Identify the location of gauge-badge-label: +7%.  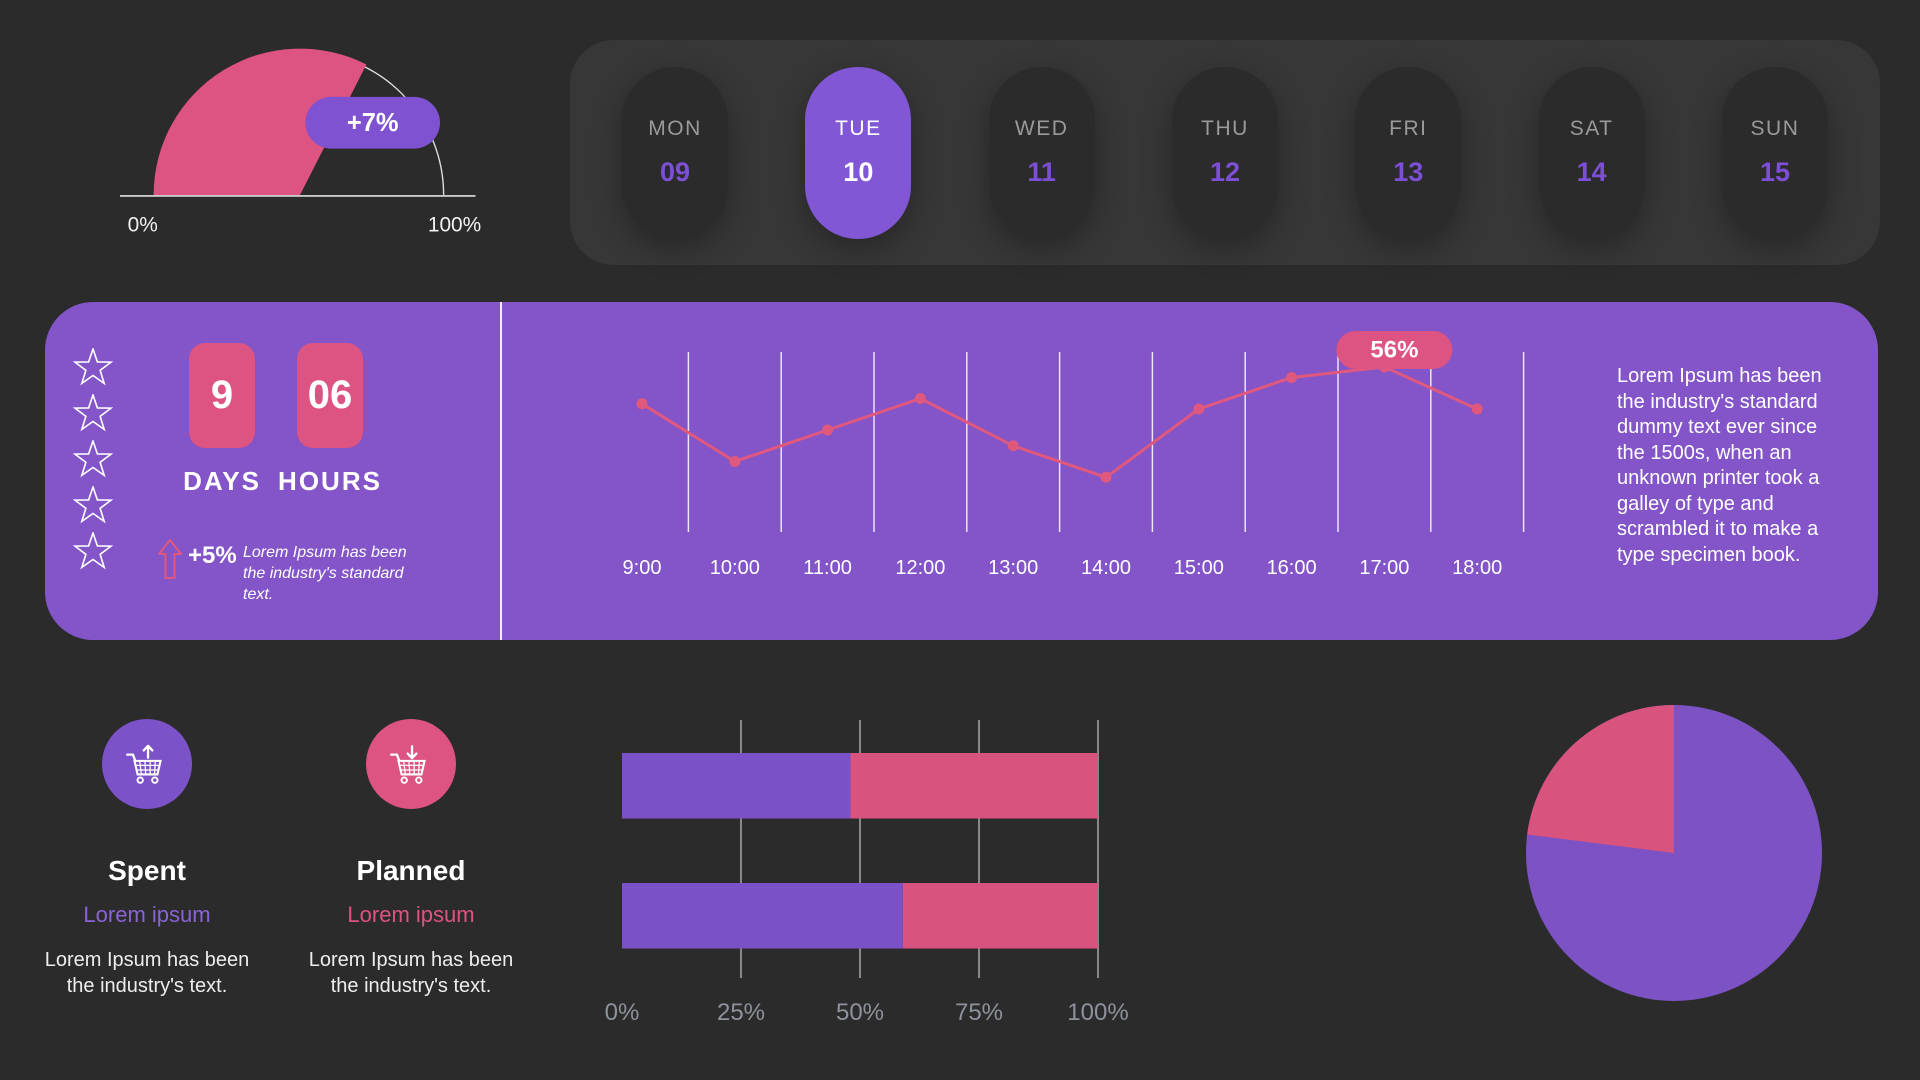
(373, 123).